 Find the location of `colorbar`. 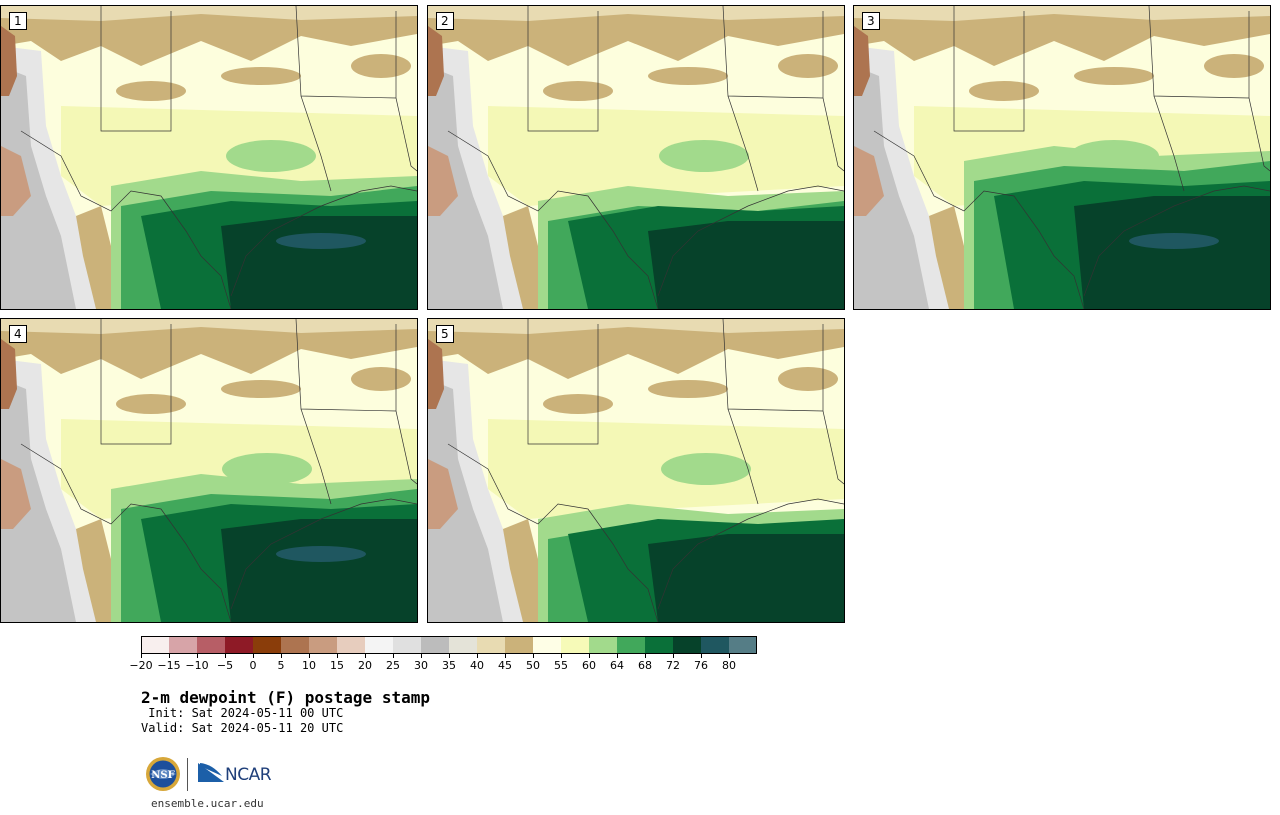

colorbar is located at coordinates (449, 647).